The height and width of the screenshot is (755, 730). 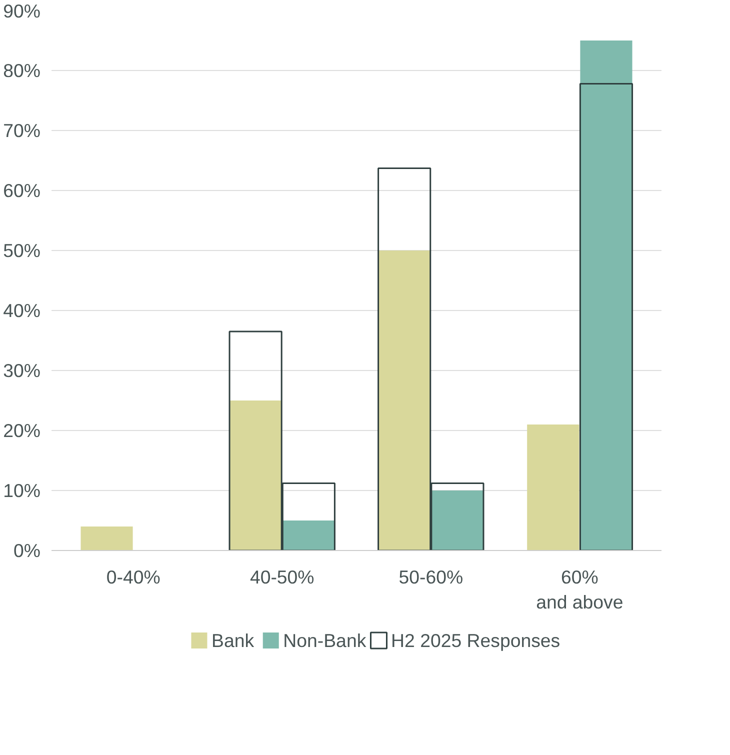 What do you see at coordinates (22, 310) in the screenshot?
I see `y-tick-label: 40%` at bounding box center [22, 310].